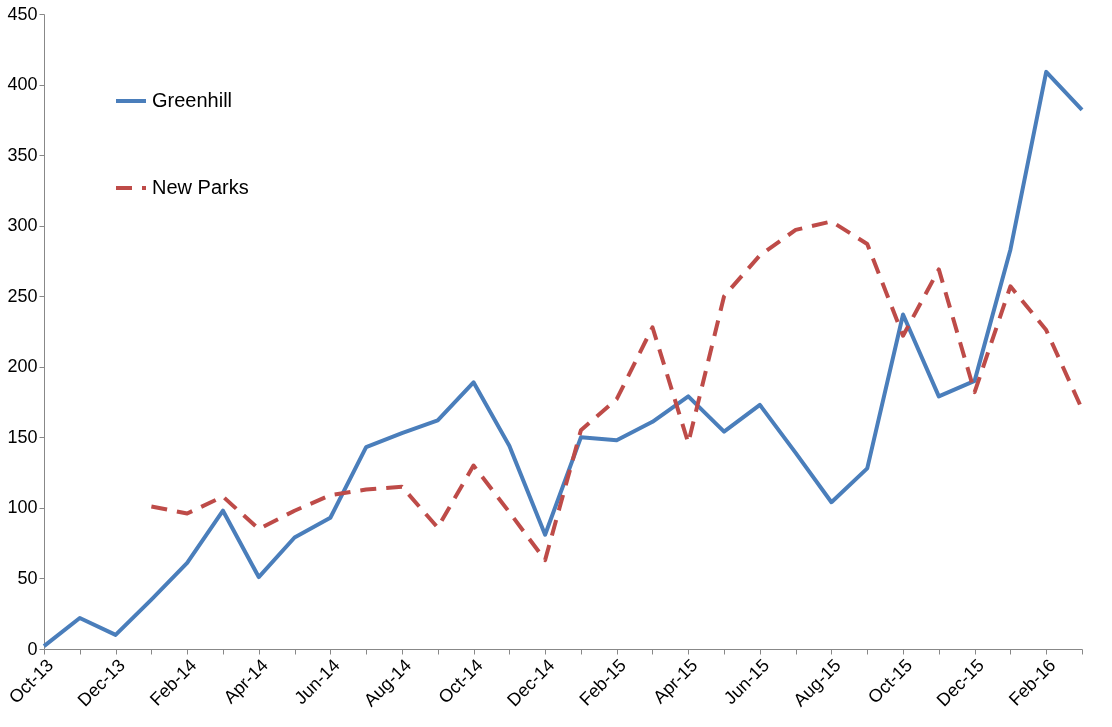 This screenshot has width=1112, height=727. I want to click on y-tick-label: 200, so click(22, 366).